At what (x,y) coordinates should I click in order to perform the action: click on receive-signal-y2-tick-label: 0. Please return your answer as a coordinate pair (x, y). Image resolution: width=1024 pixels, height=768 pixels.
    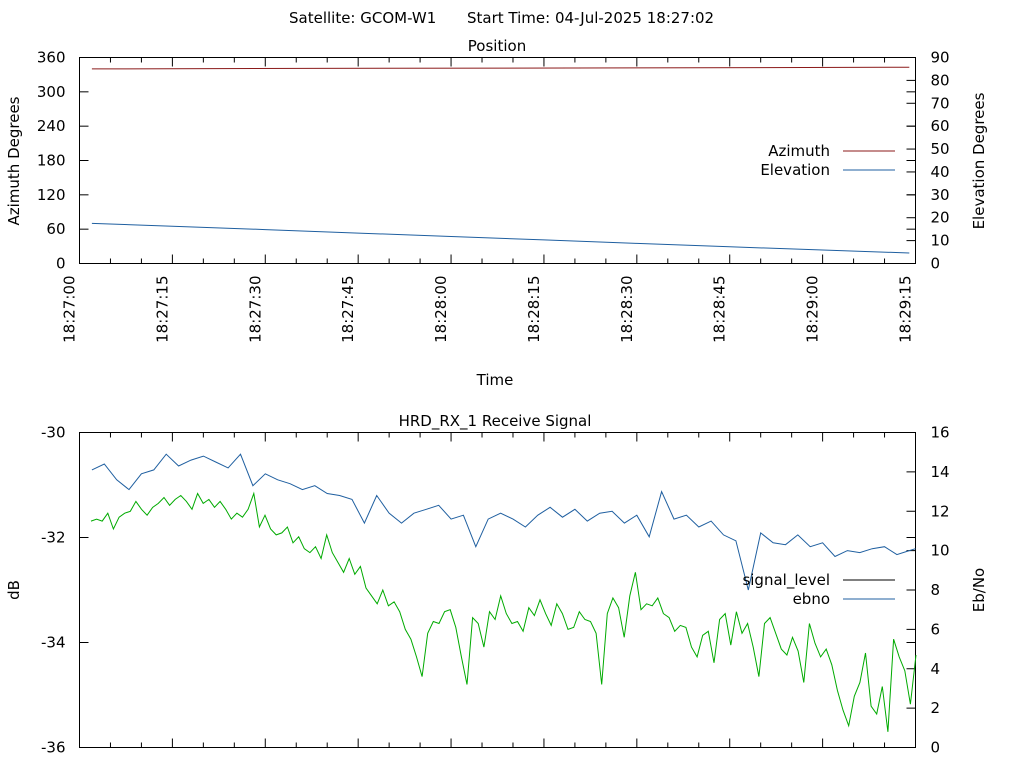
    Looking at the image, I should click on (936, 748).